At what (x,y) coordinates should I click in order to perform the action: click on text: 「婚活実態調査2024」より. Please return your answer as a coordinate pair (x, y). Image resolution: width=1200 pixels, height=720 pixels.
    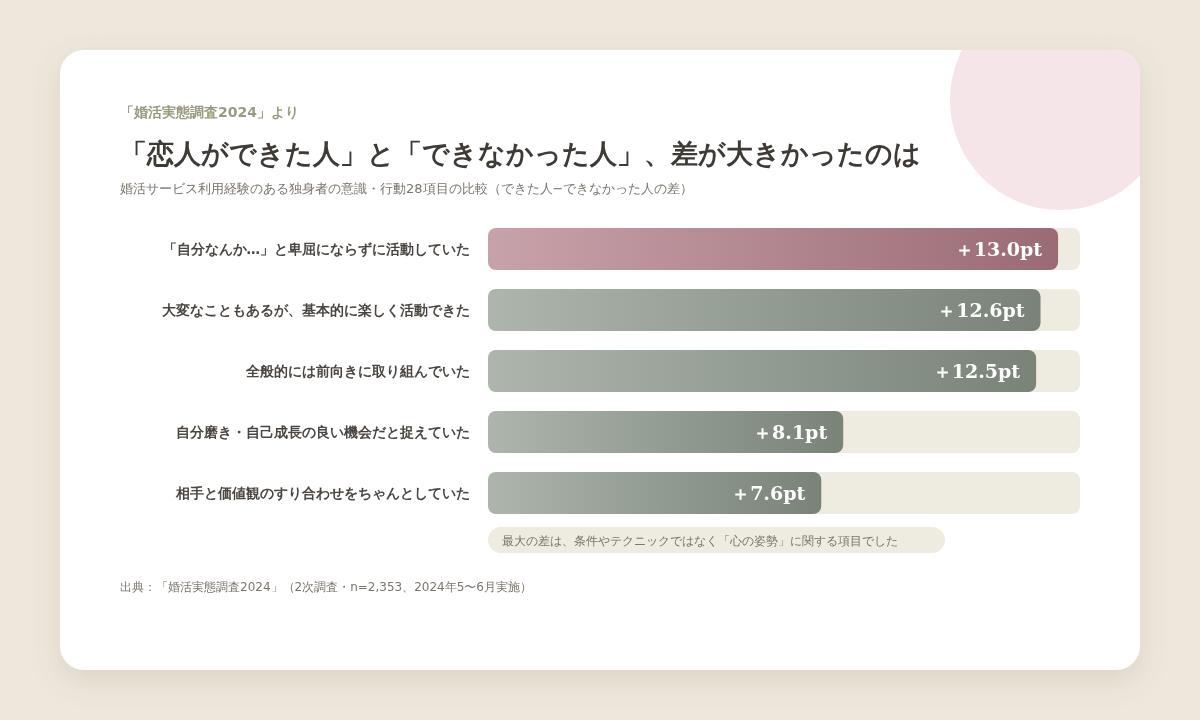
    Looking at the image, I should click on (209, 112).